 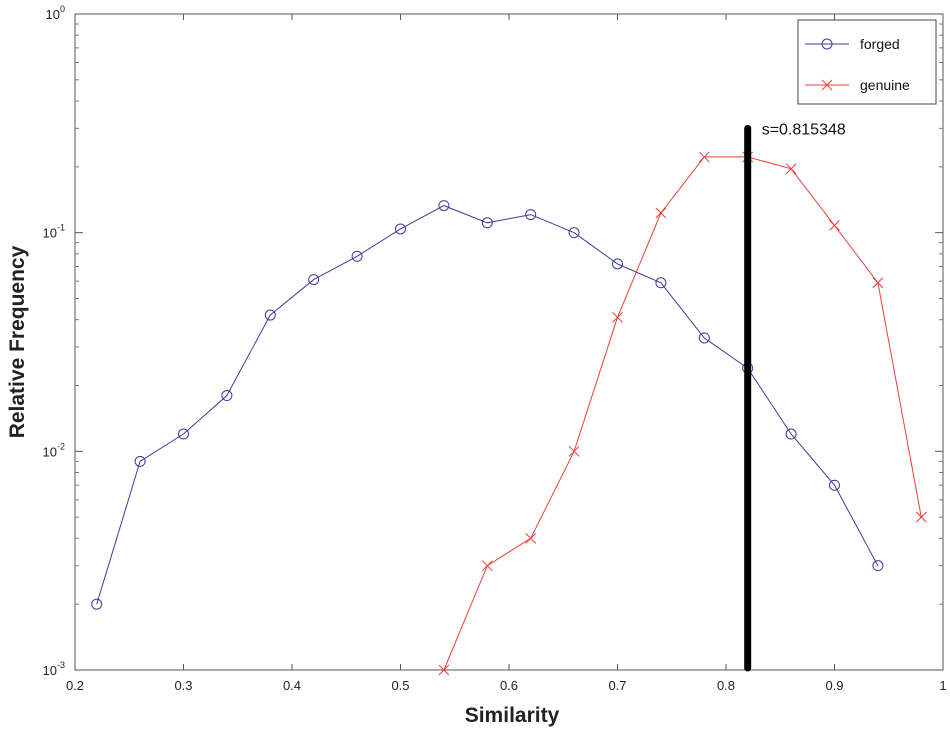 I want to click on y-axis-label: Relative Frequency, so click(x=17, y=341).